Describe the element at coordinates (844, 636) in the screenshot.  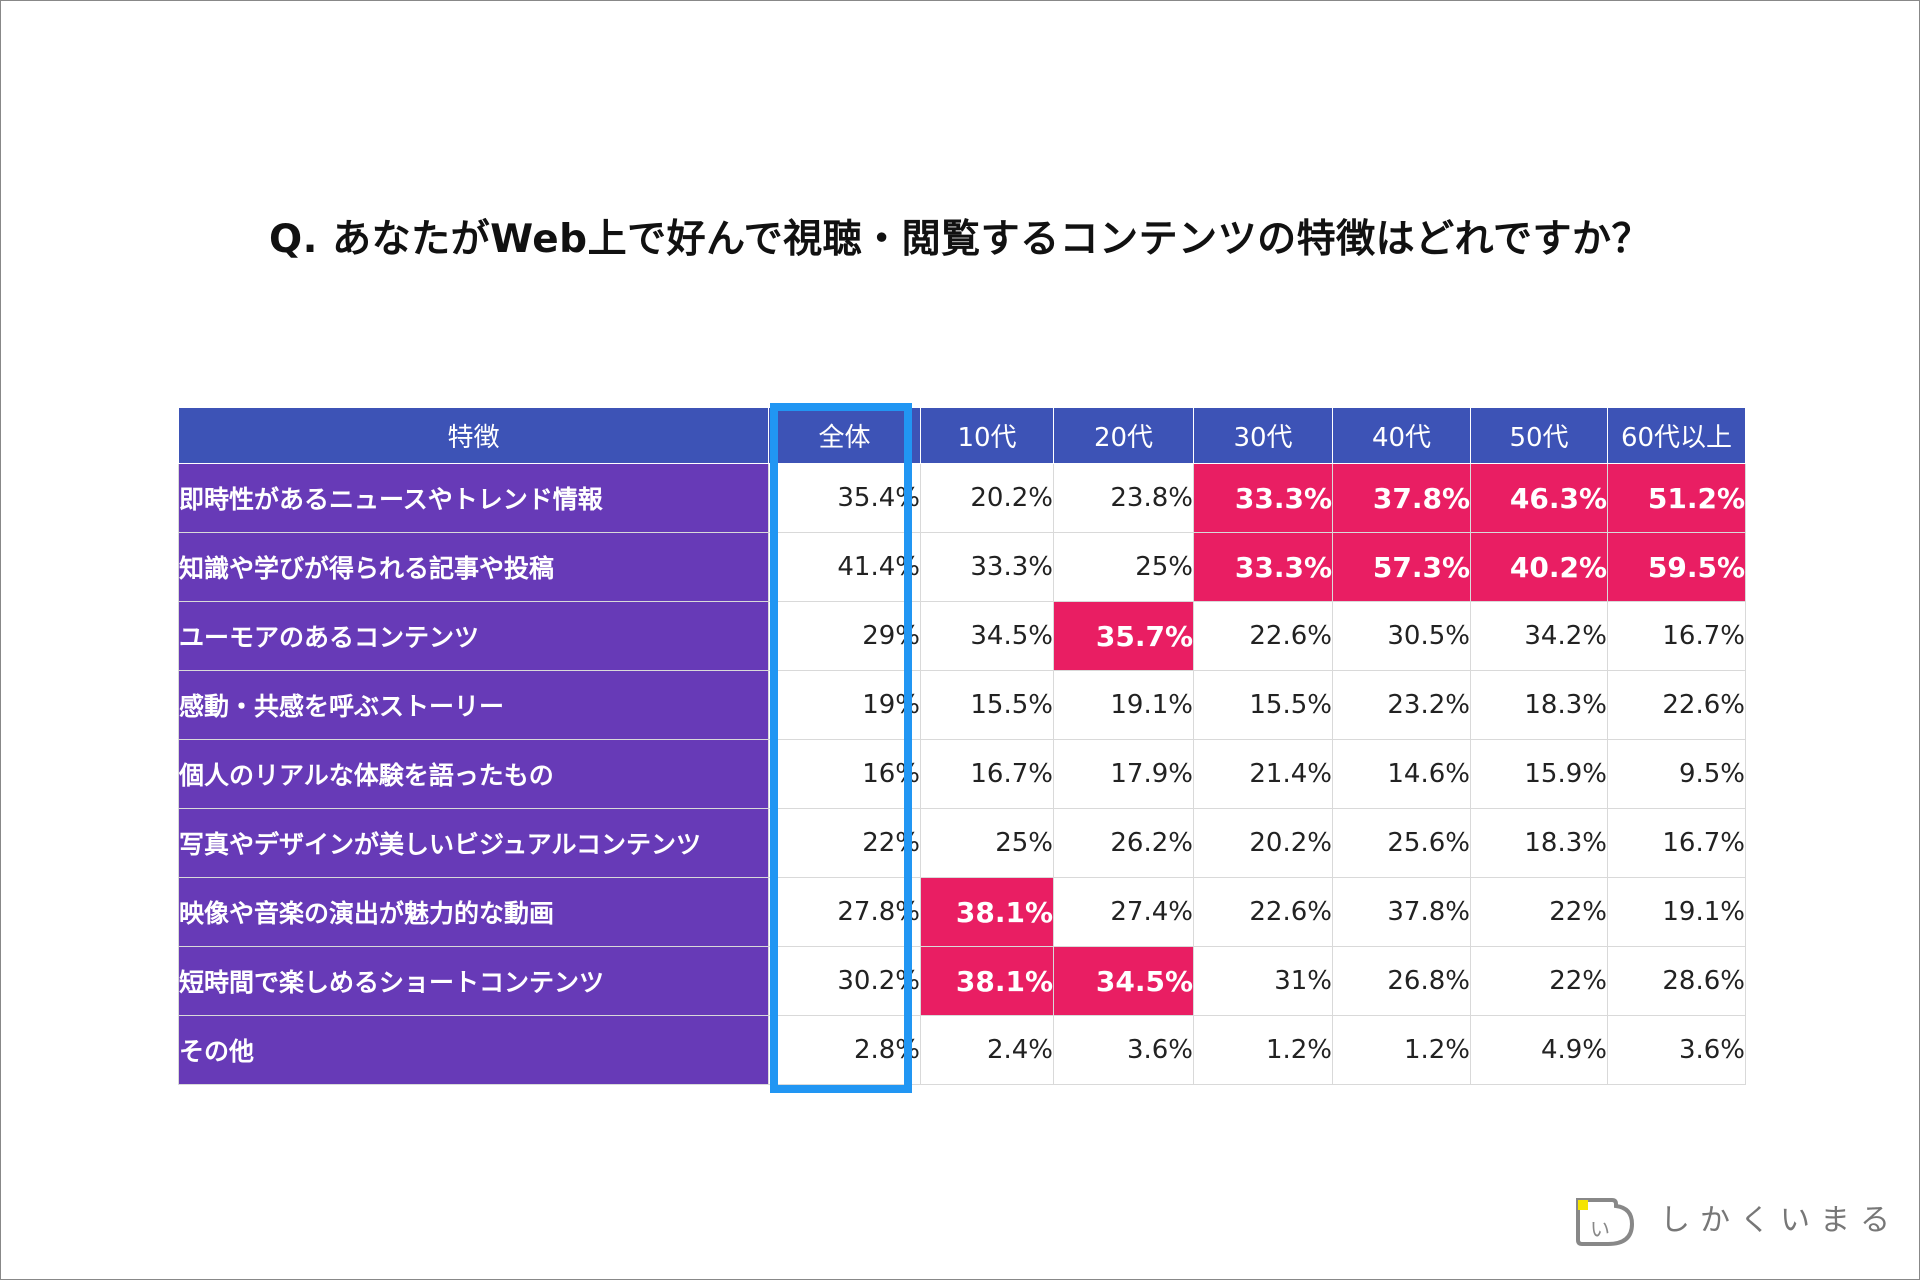
I see `value-cell: 29%` at that location.